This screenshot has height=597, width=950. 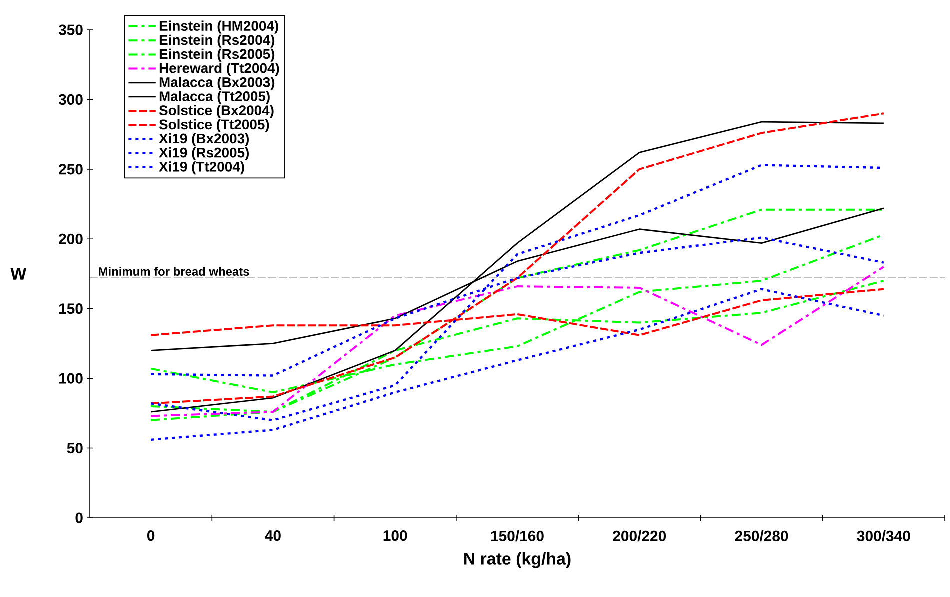 I want to click on legend-label: Einstein (Rs2005), so click(x=217, y=55).